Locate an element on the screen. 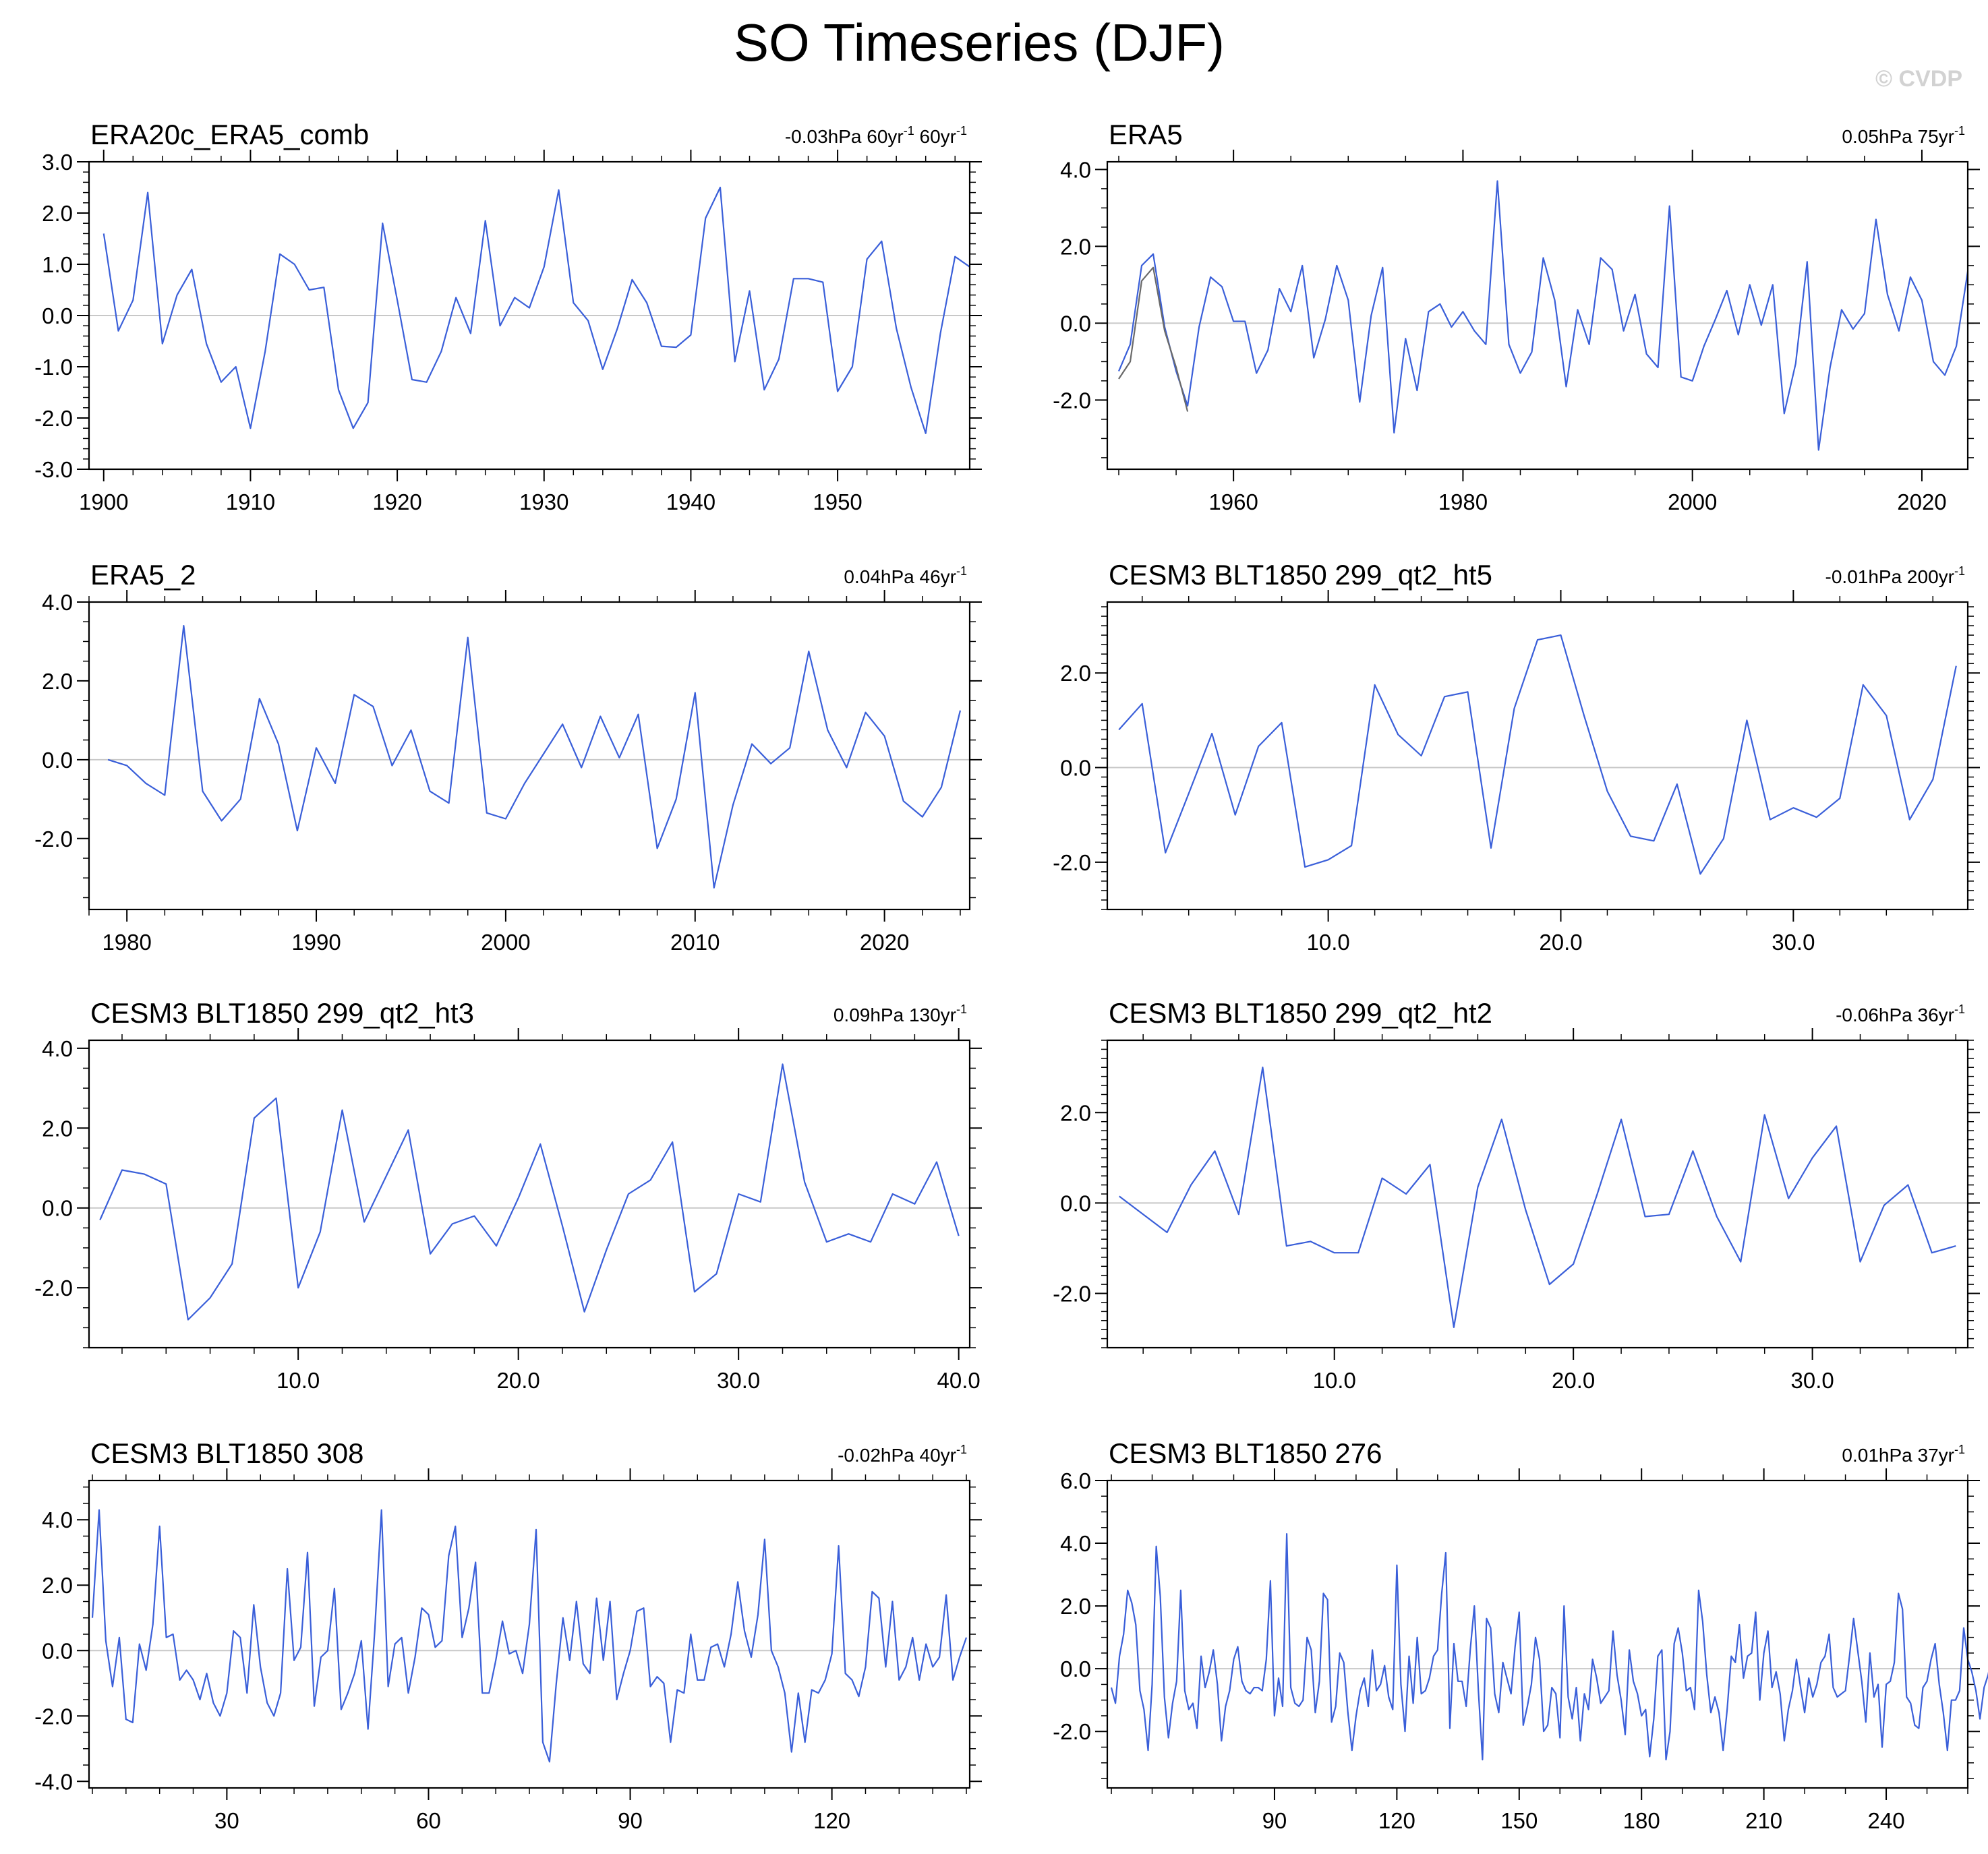 This screenshot has height=1854, width=1988. panel-title: CESM3 BLT1850 308 is located at coordinates (227, 1453).